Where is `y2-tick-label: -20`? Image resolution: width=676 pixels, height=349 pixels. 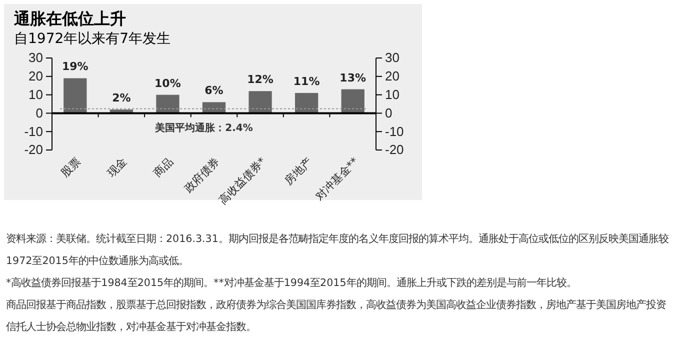
y2-tick-label: -20 is located at coordinates (394, 150).